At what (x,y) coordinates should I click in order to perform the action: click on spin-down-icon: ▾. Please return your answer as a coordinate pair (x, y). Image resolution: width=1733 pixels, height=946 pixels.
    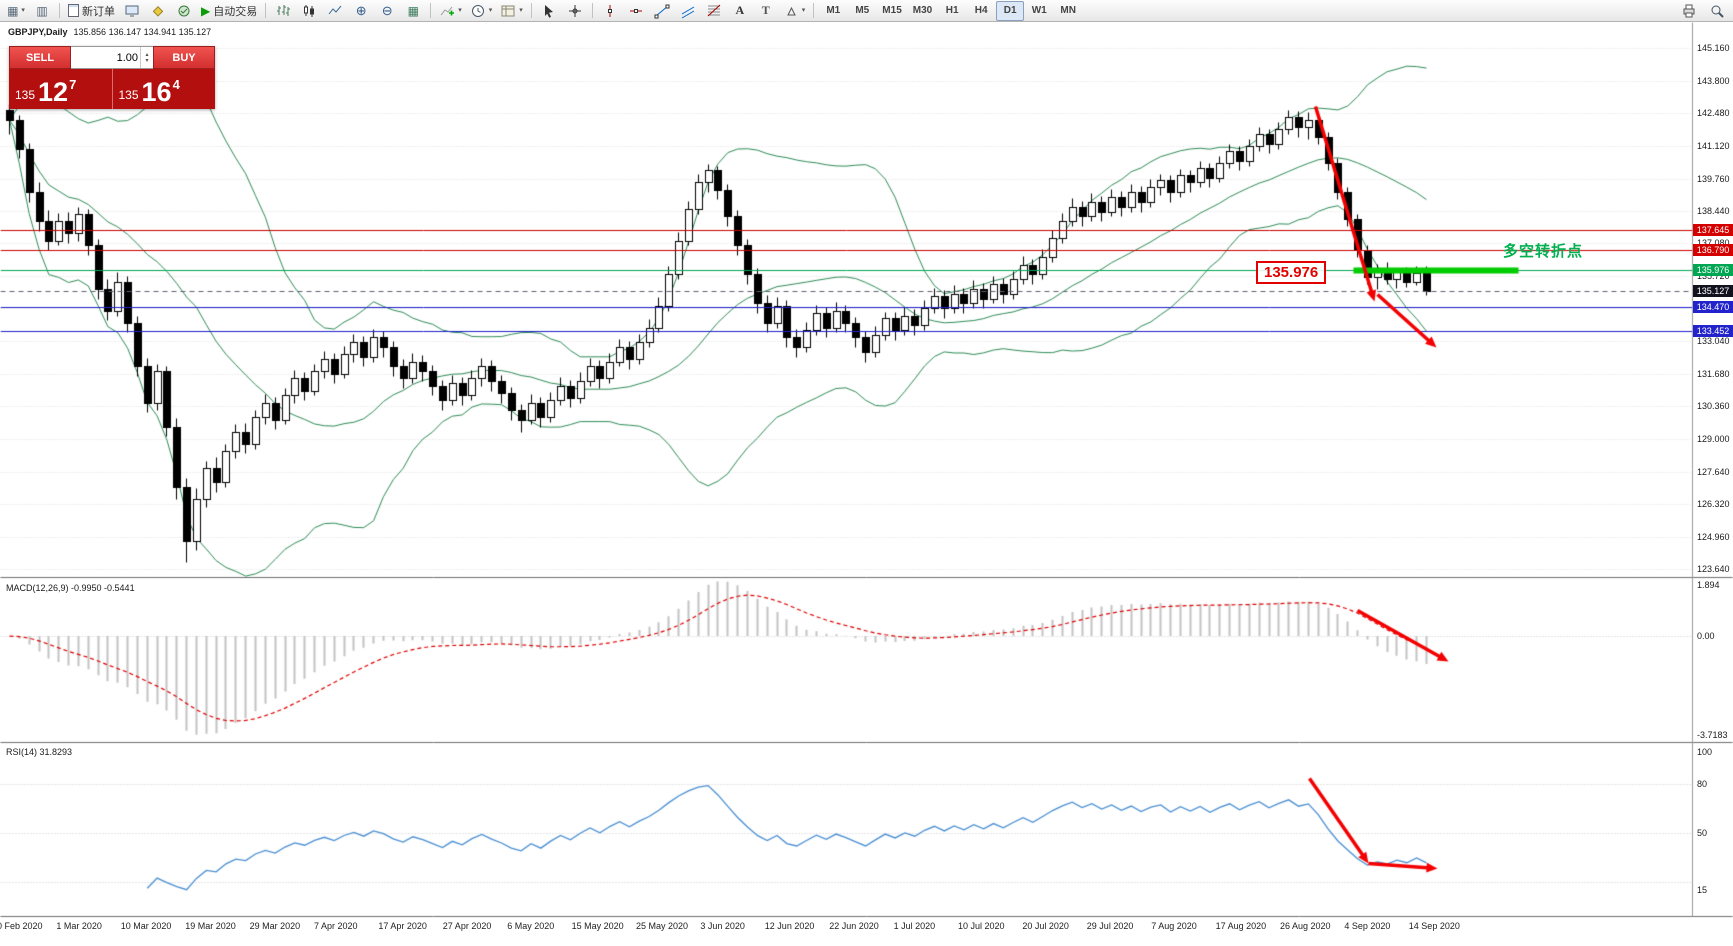
    Looking at the image, I should click on (147, 60).